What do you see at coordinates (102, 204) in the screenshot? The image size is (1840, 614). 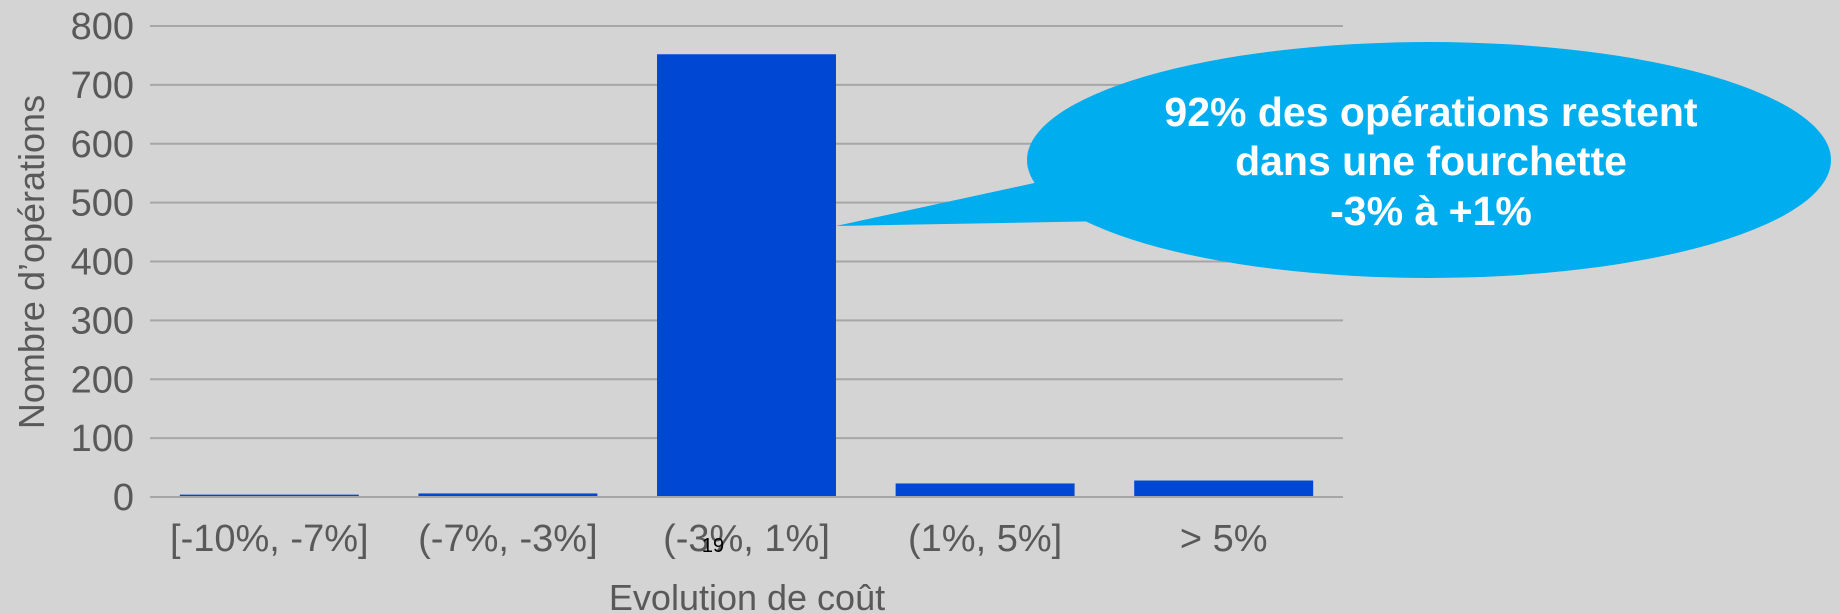 I see `y-tick-label: 500` at bounding box center [102, 204].